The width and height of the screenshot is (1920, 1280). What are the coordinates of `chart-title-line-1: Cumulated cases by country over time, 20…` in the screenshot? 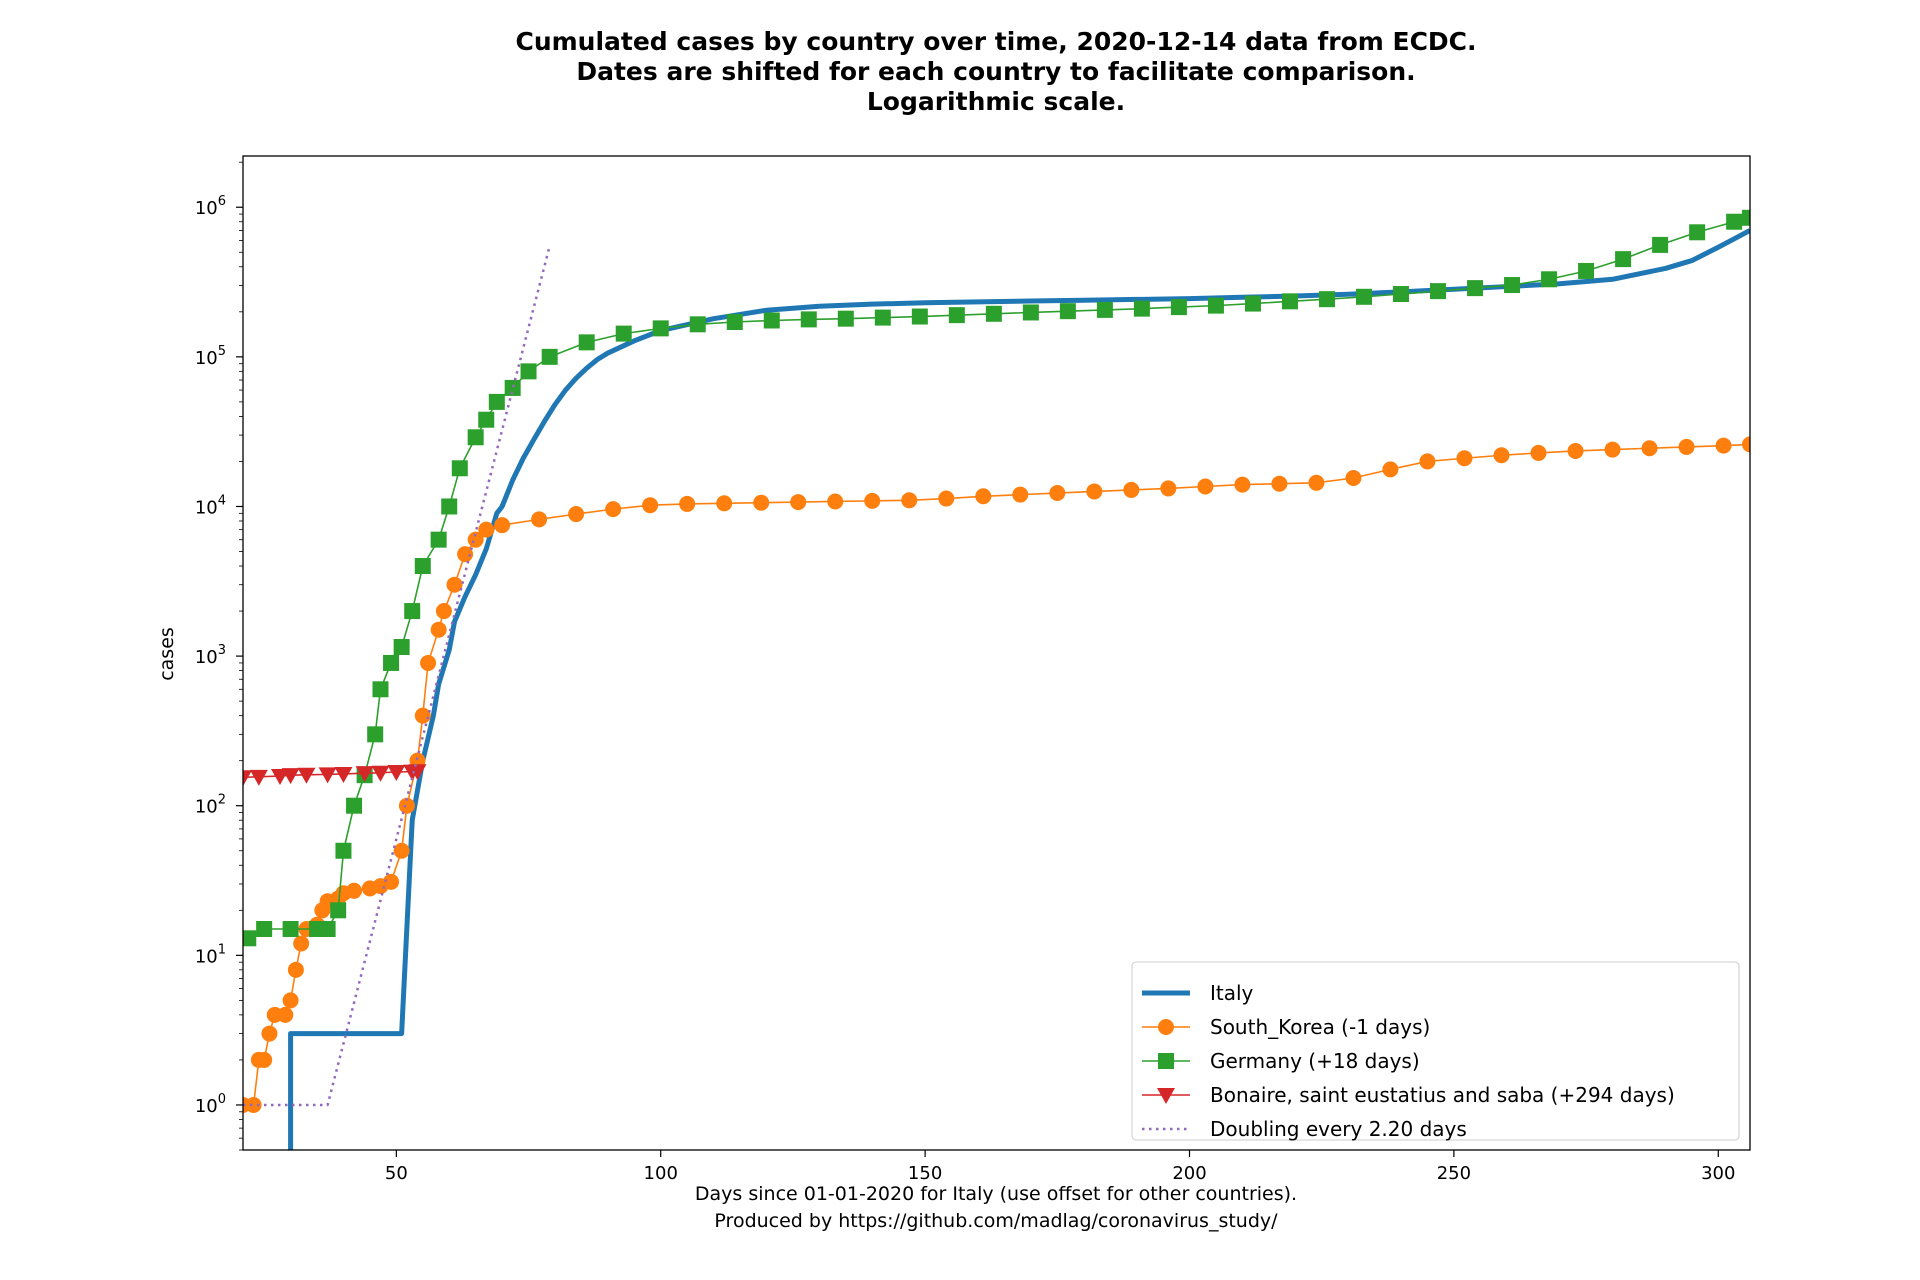 It's located at (995, 41).